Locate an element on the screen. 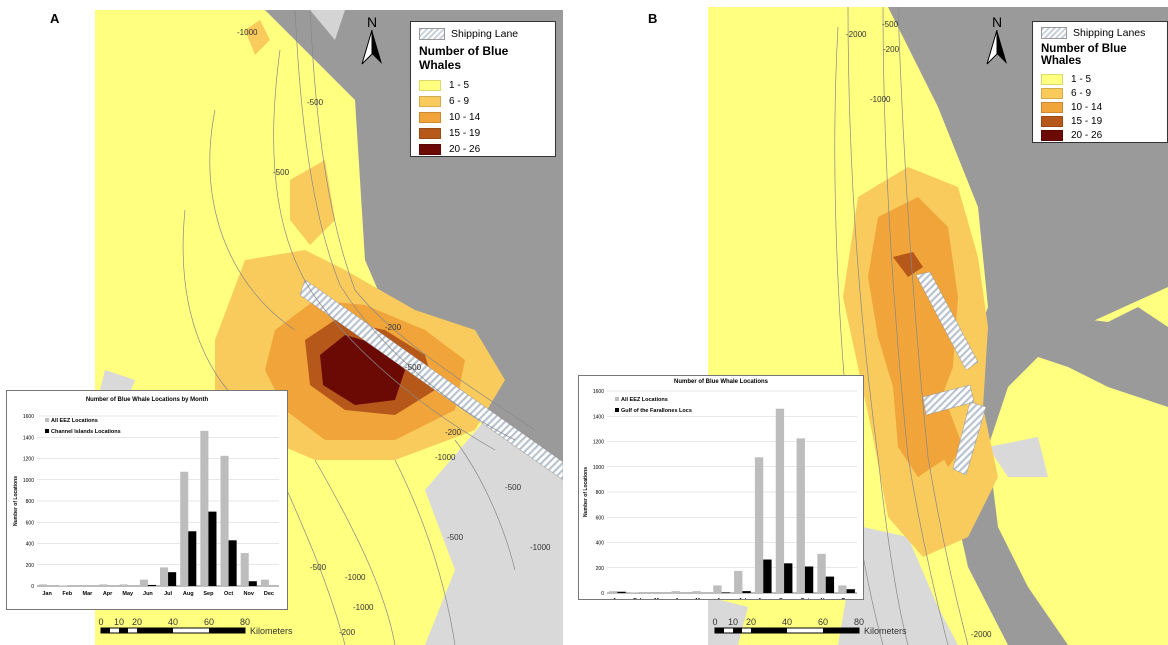 The width and height of the screenshot is (1168, 645). north-label-a: N is located at coordinates (372, 22).